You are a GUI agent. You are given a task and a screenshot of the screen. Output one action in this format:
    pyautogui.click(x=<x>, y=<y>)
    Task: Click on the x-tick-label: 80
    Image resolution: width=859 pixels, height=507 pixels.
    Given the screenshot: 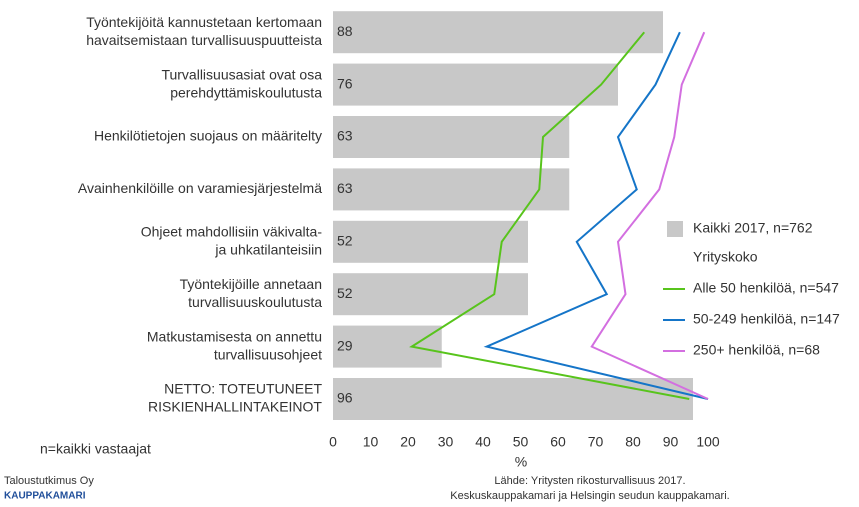 What is the action you would take?
    pyautogui.click(x=633, y=442)
    